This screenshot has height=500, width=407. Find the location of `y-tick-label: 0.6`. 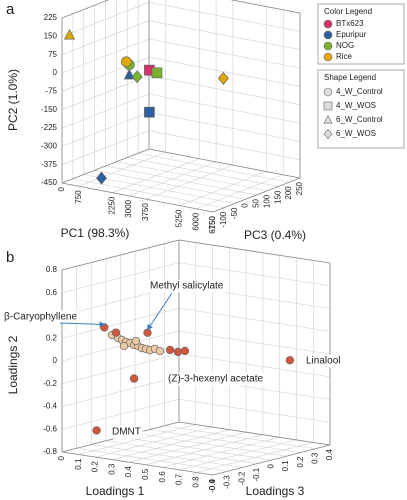

y-tick-label: 0.6 is located at coordinates (52, 292).